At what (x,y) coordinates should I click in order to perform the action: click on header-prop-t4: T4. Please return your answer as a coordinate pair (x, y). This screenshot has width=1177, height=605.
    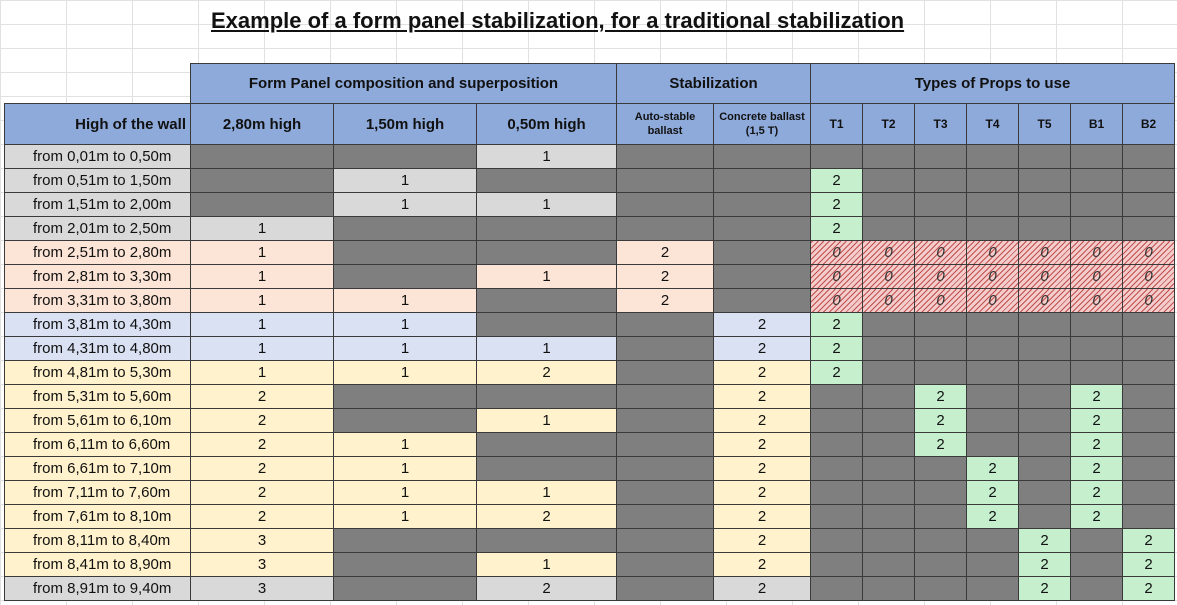
    Looking at the image, I should click on (992, 124).